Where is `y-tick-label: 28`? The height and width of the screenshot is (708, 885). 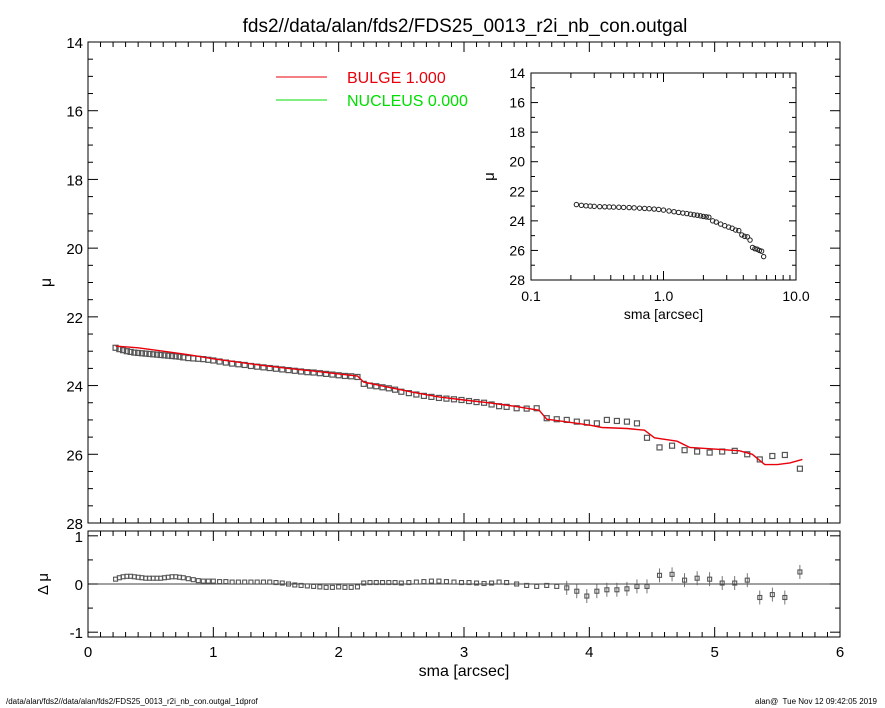 y-tick-label: 28 is located at coordinates (517, 280).